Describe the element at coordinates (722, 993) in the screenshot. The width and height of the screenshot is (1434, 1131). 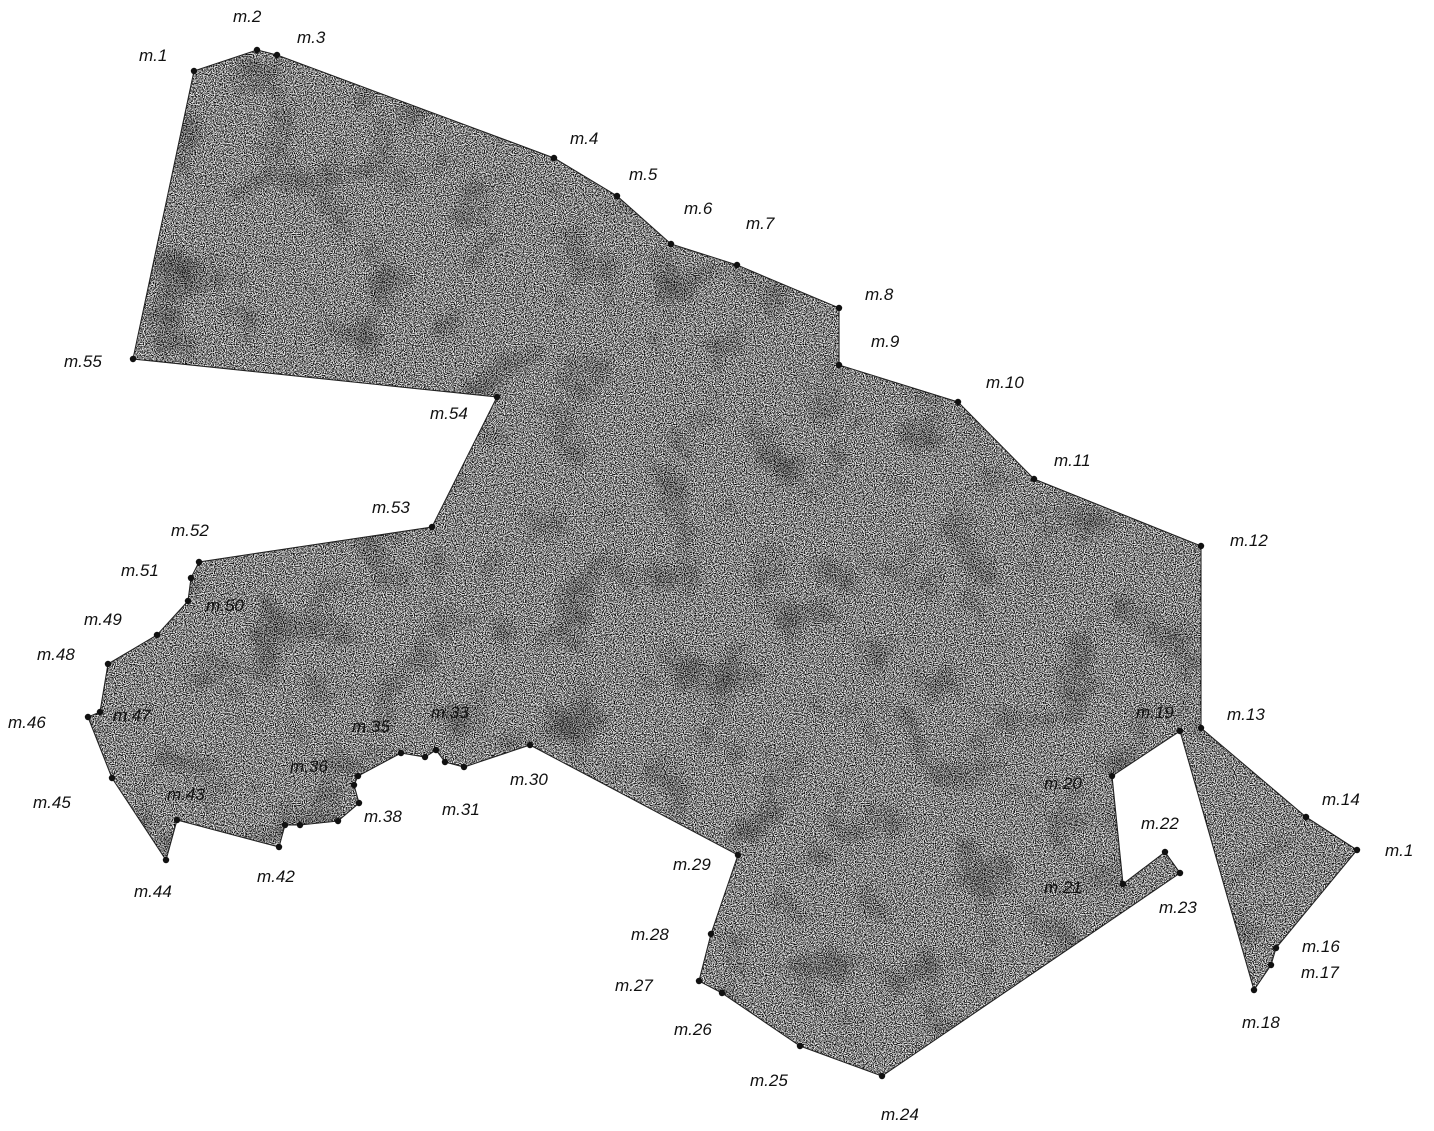
I see `survey-marker-m26` at that location.